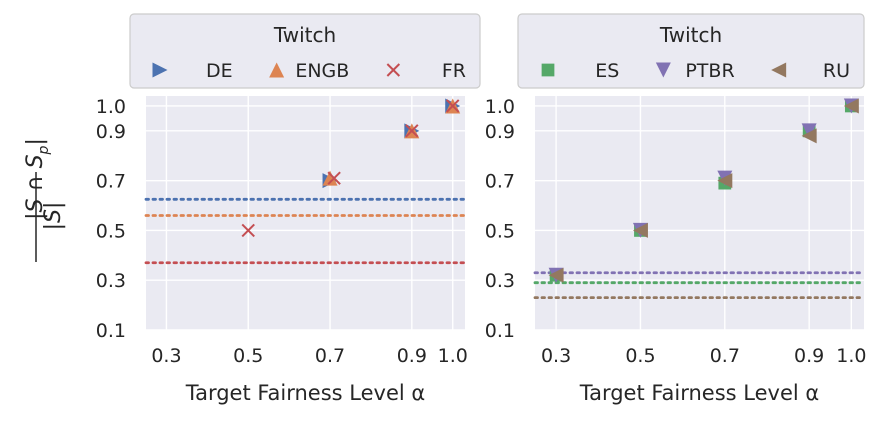 This screenshot has width=880, height=424. What do you see at coordinates (350, 168) in the screenshot?
I see `series-fr` at bounding box center [350, 168].